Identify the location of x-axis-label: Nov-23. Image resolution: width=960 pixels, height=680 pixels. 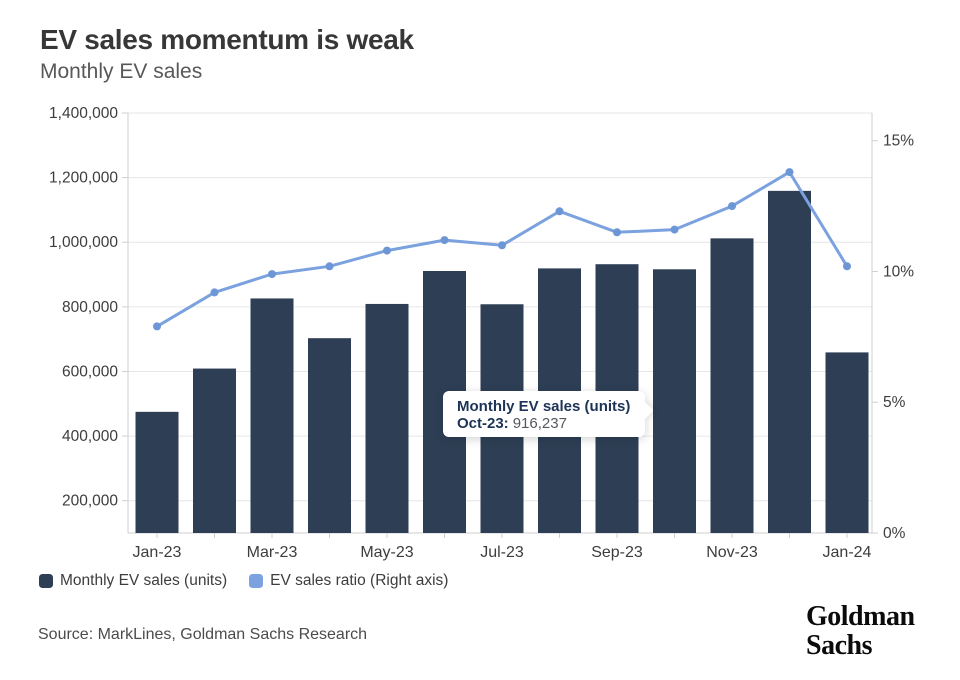
(732, 552).